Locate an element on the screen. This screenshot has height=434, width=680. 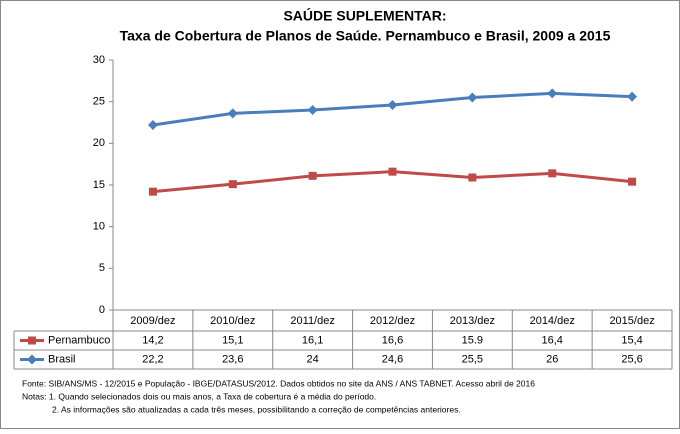
table-value: 25,5 is located at coordinates (472, 359).